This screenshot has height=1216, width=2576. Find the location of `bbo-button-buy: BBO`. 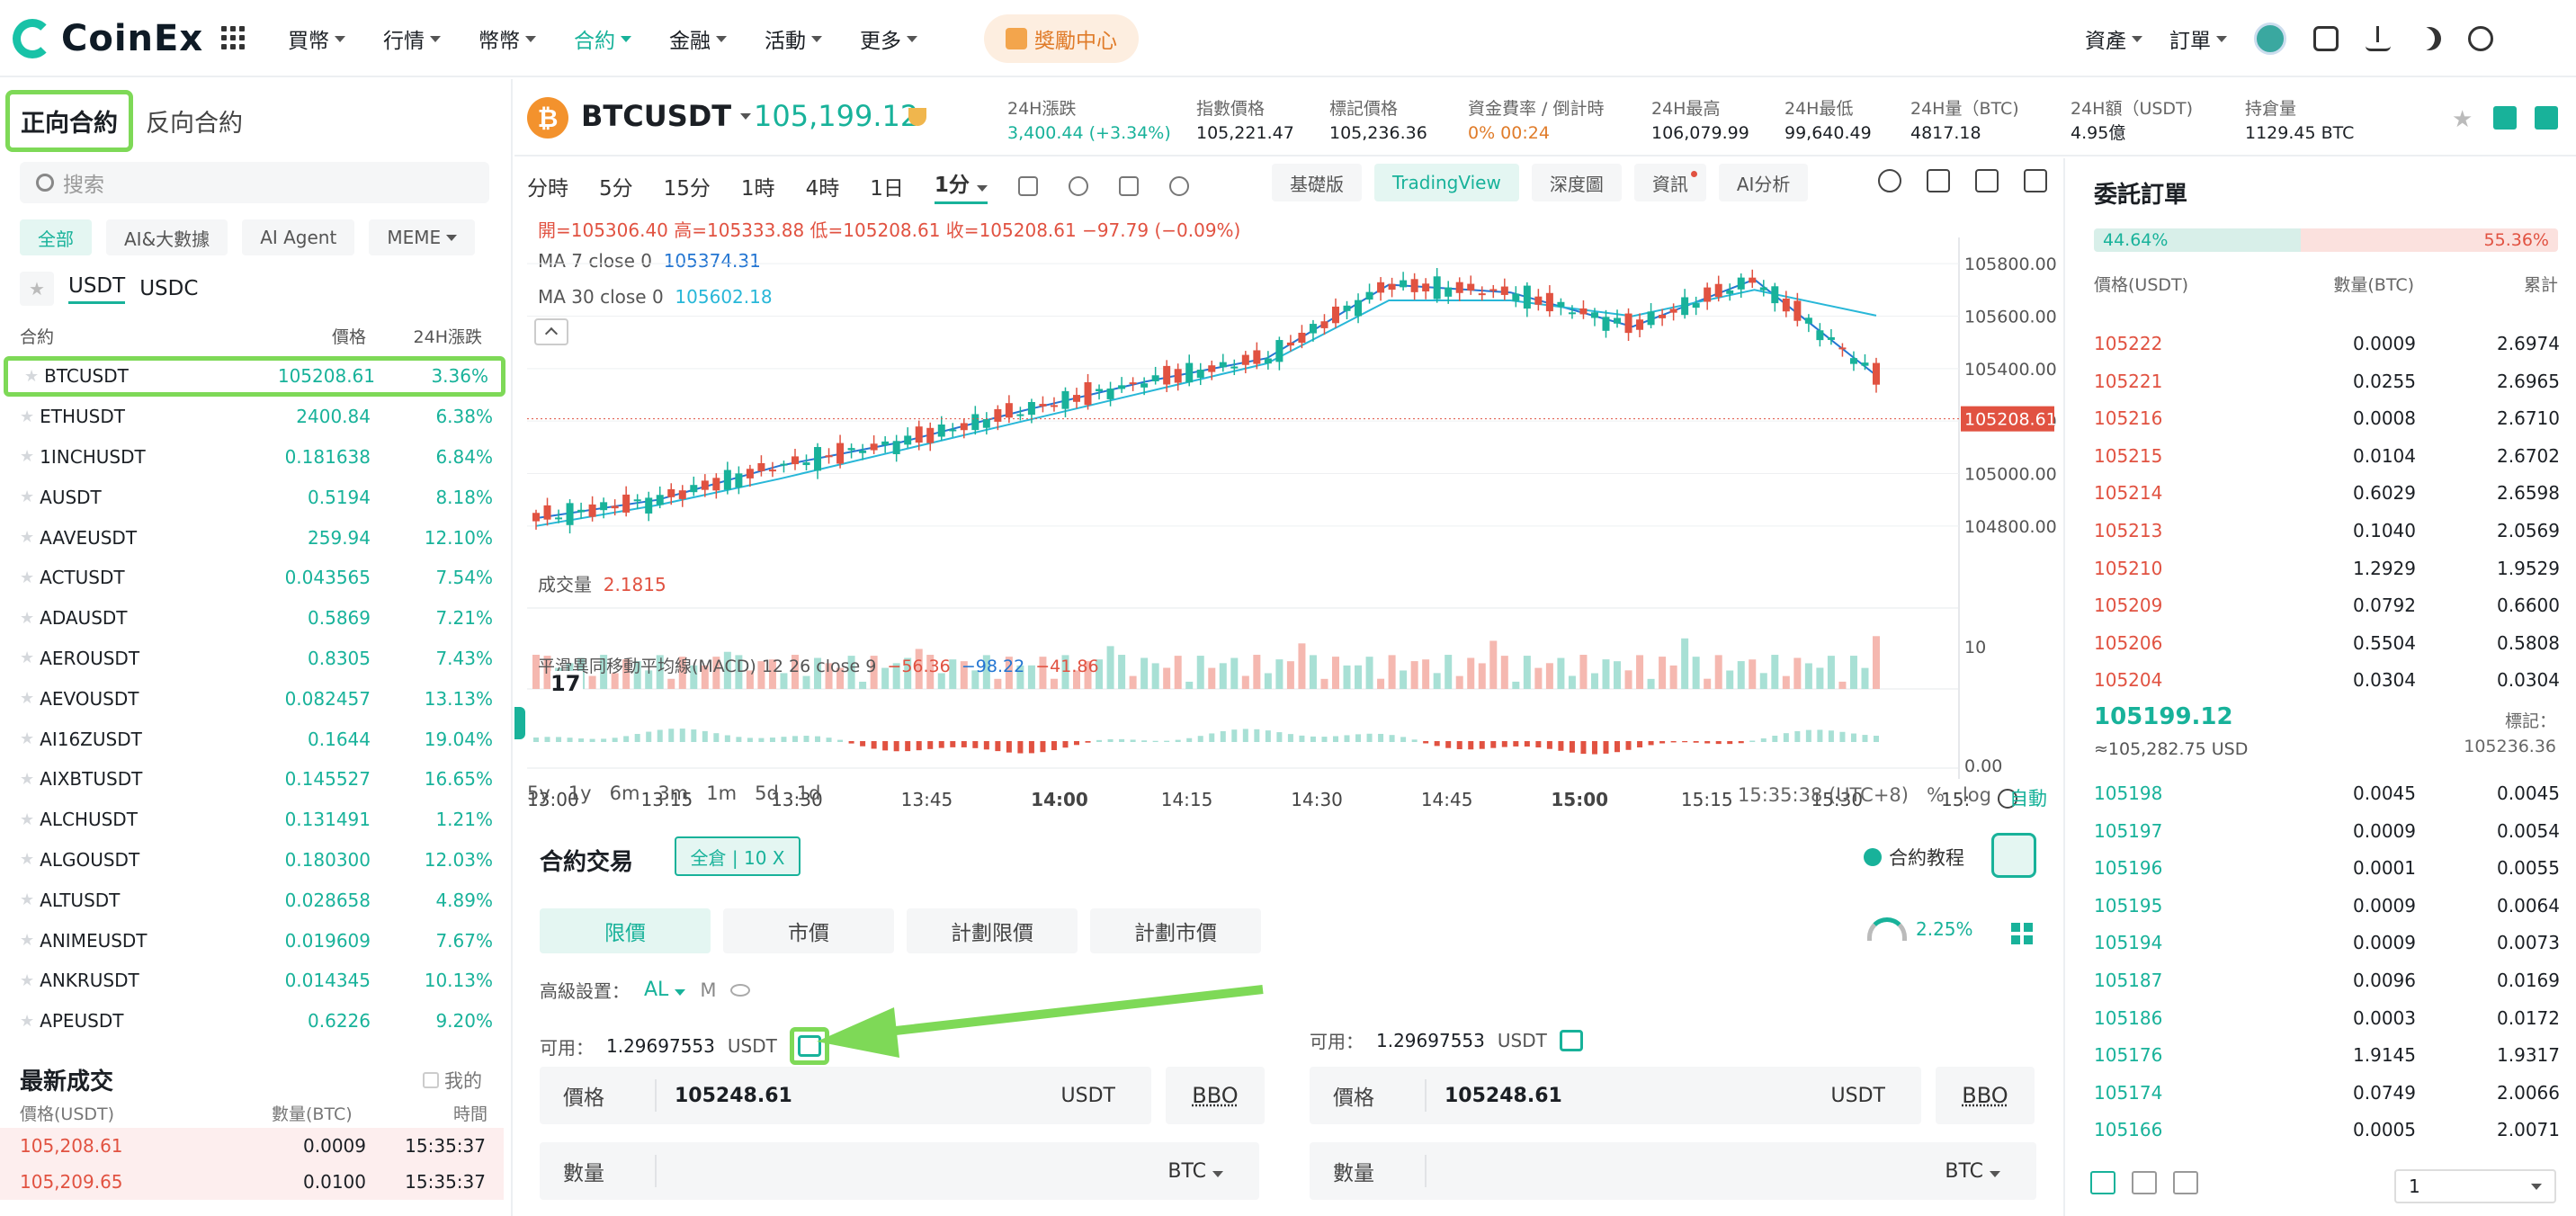

bbo-button-buy: BBO is located at coordinates (1215, 1096).